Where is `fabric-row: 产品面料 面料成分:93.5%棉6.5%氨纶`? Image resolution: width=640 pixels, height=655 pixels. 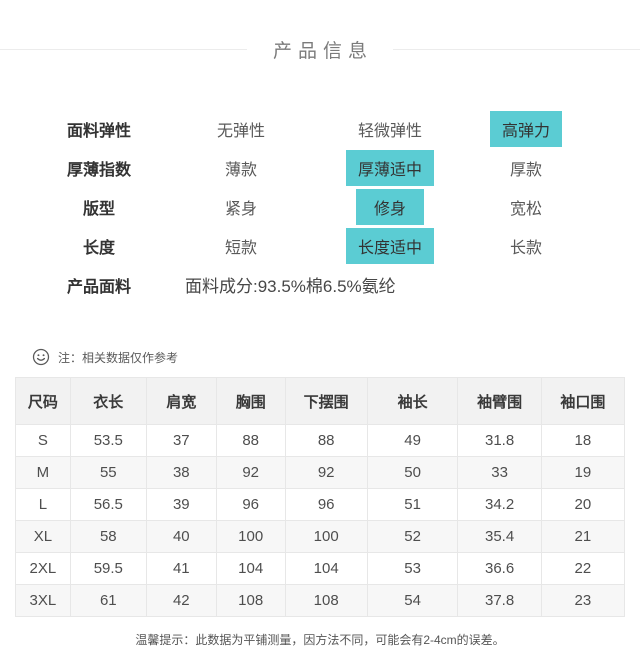 fabric-row: 产品面料 面料成分:93.5%棉6.5%氨纶 is located at coordinates (320, 284).